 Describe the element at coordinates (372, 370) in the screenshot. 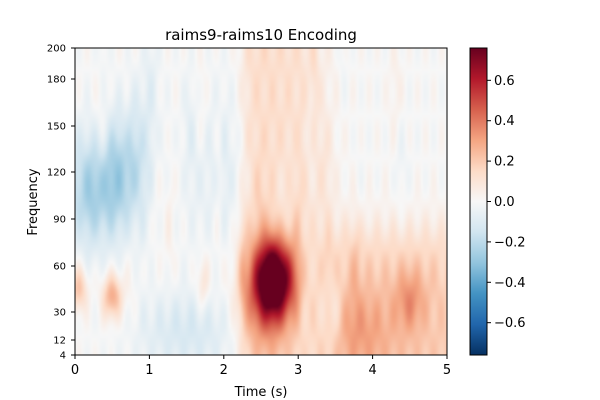

I see `x-tick-label: 4` at that location.